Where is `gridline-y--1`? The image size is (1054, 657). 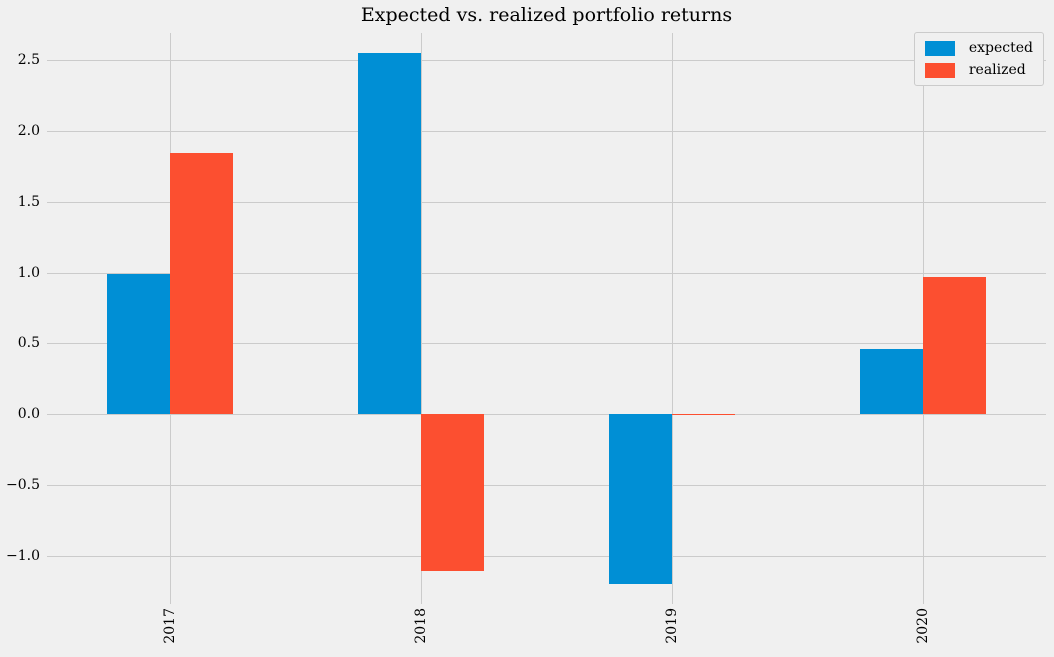 gridline-y--1 is located at coordinates (546, 556).